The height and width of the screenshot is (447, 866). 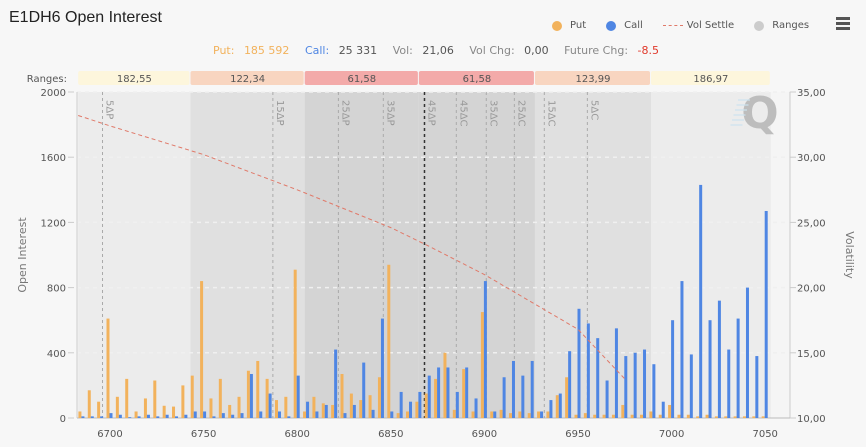 What do you see at coordinates (53, 158) in the screenshot?
I see `y-tick-label: 1600` at bounding box center [53, 158].